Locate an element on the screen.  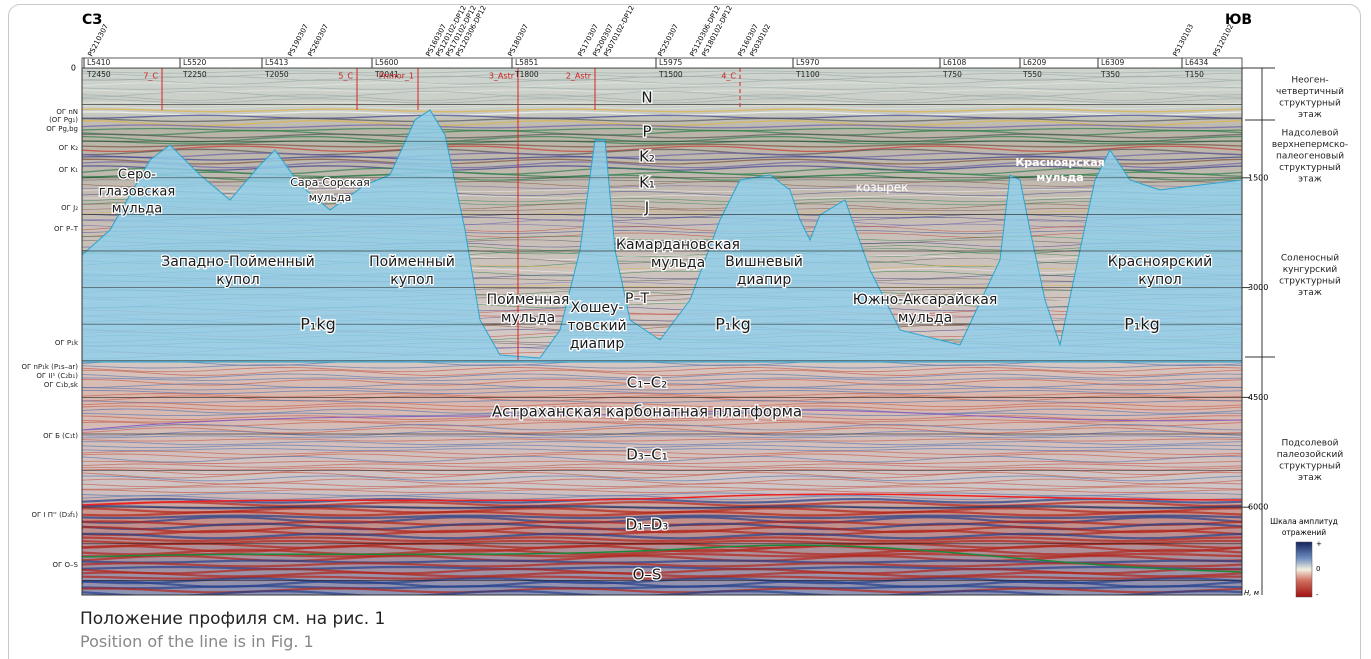
unit-label: диапир is located at coordinates (764, 280).